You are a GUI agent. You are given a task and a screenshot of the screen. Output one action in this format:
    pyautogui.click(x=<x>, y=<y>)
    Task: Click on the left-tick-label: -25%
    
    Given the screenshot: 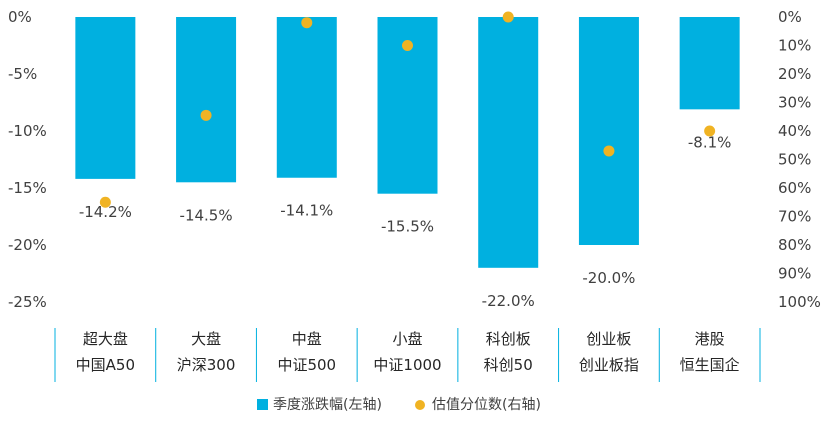 What is the action you would take?
    pyautogui.click(x=27, y=302)
    